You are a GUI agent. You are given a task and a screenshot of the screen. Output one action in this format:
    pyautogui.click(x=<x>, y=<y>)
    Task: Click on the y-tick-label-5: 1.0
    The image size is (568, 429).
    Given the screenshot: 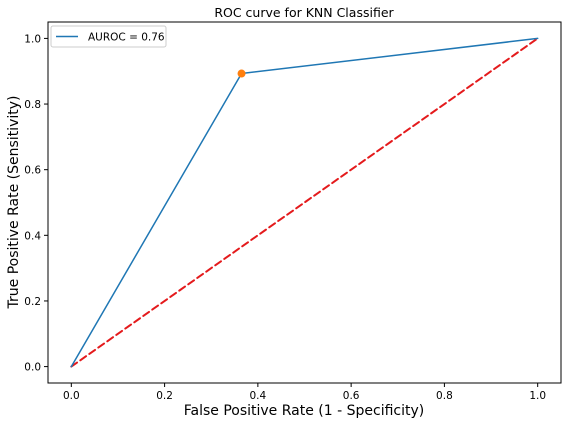 What is the action you would take?
    pyautogui.click(x=32, y=39)
    